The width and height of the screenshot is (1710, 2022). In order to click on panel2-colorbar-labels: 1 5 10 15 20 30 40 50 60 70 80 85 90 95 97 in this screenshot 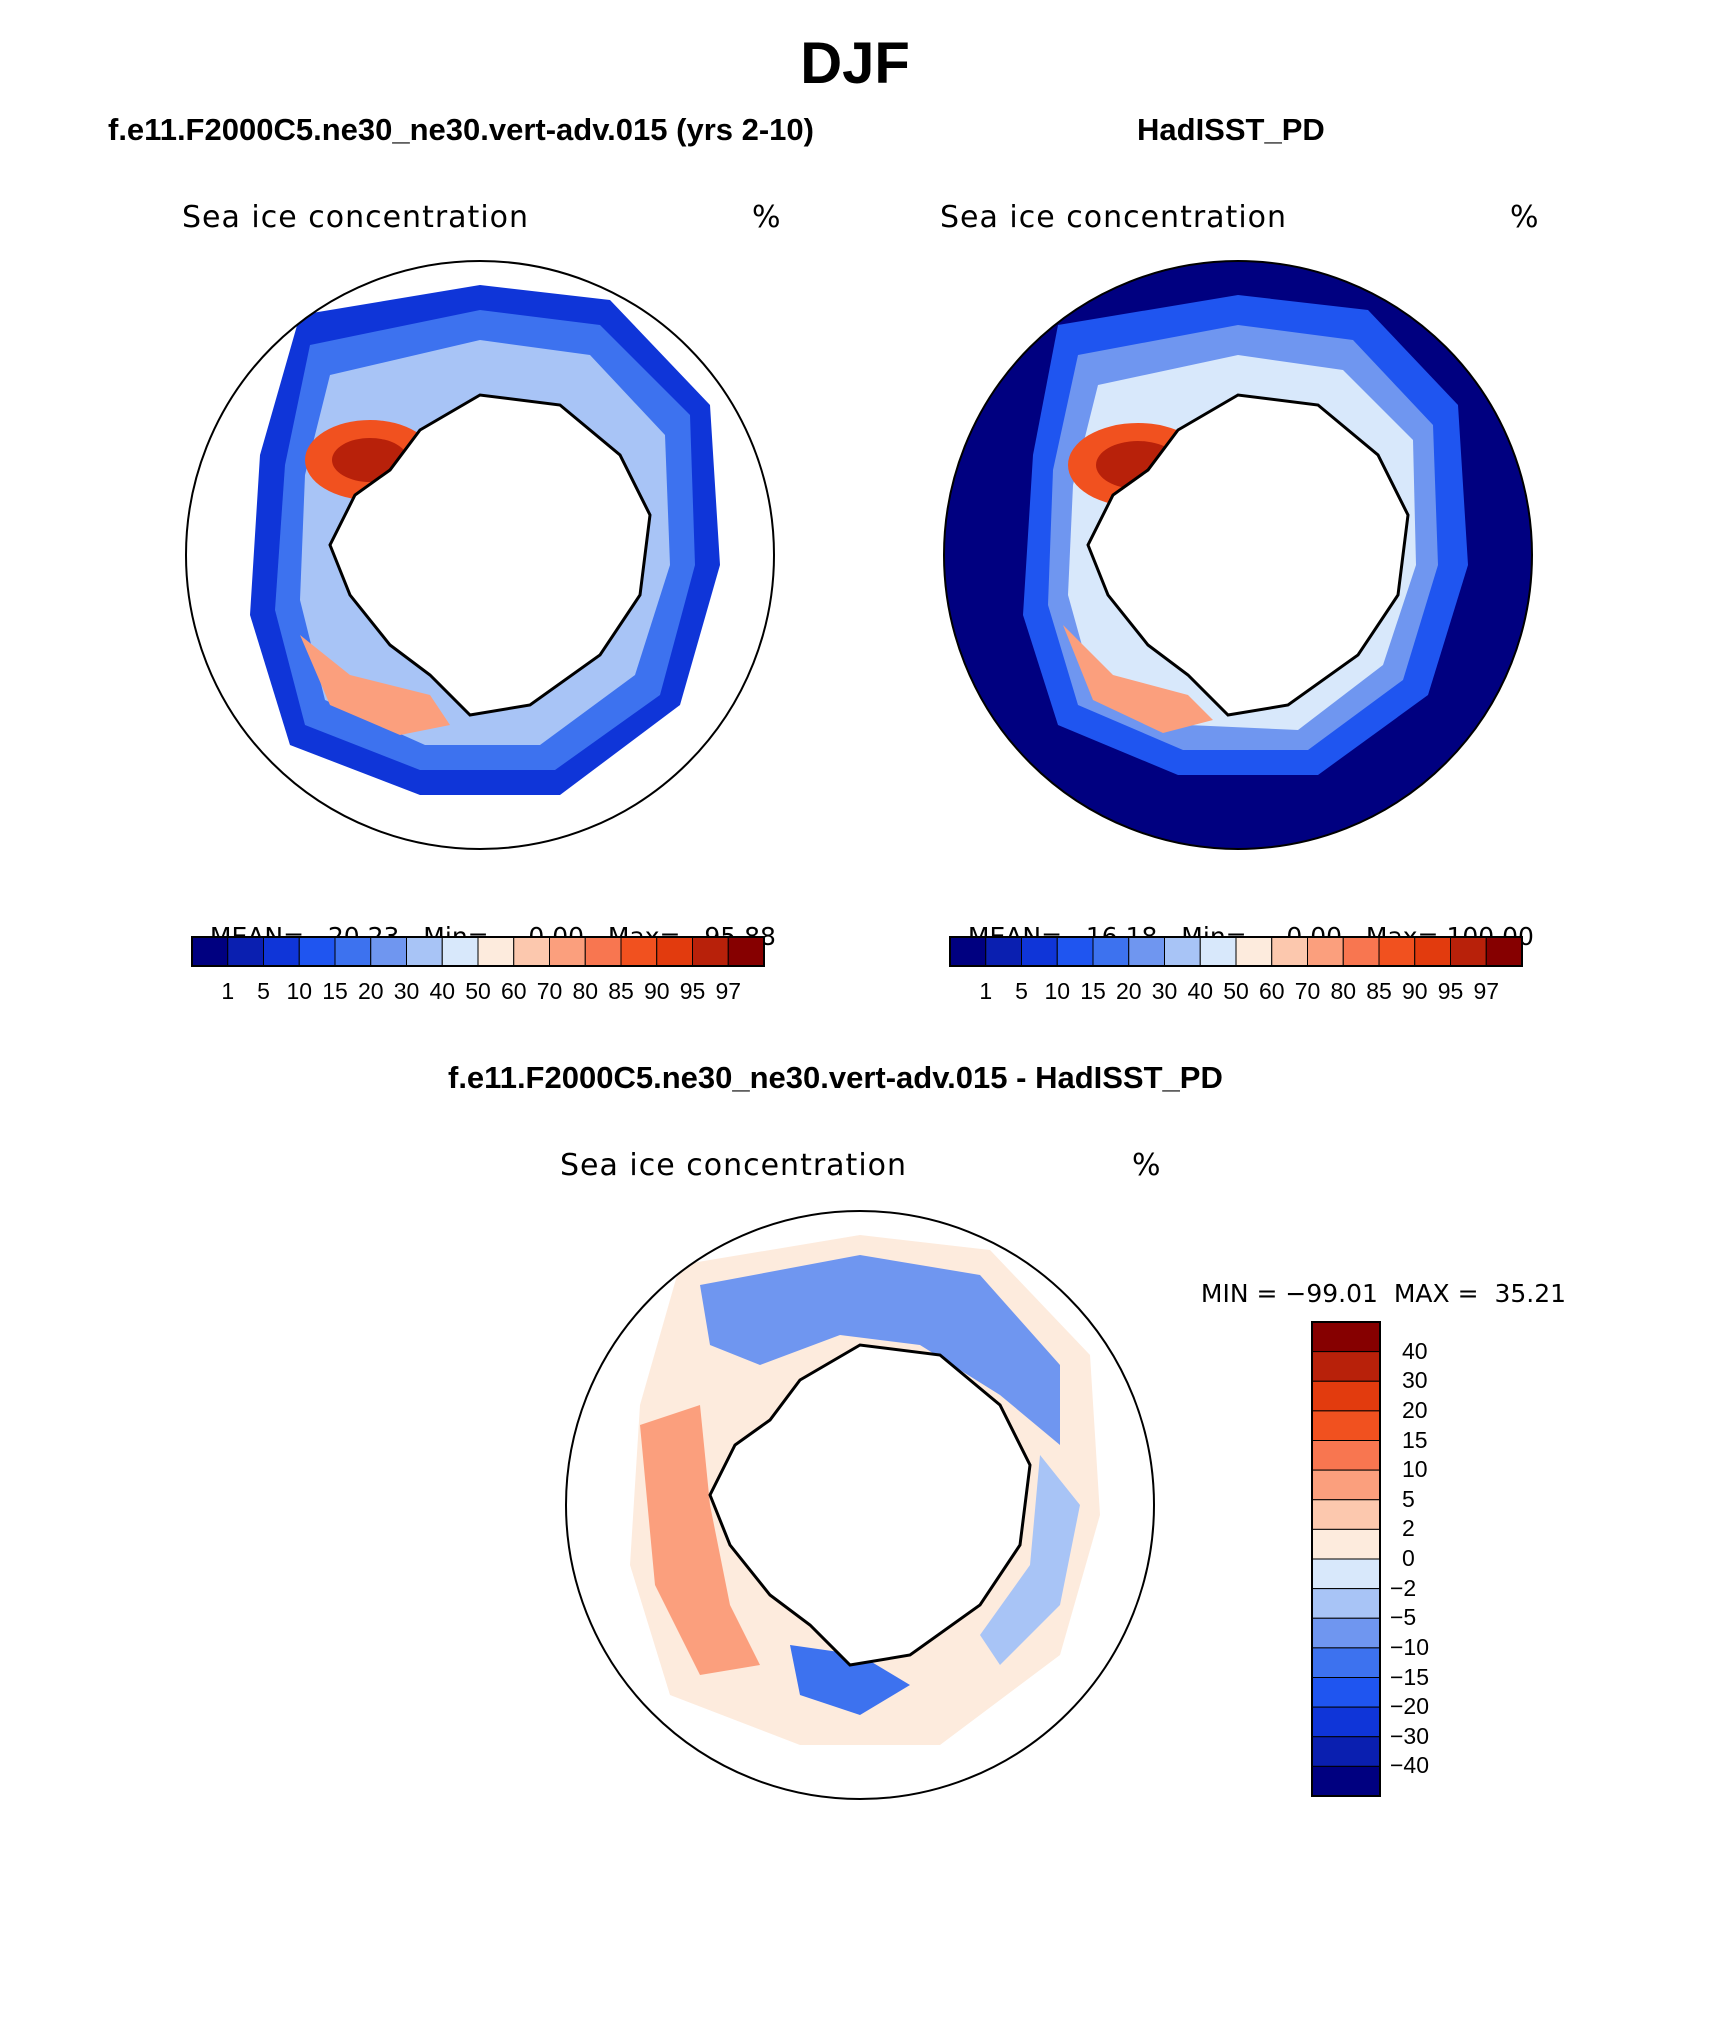, I will do `click(1236, 993)`.